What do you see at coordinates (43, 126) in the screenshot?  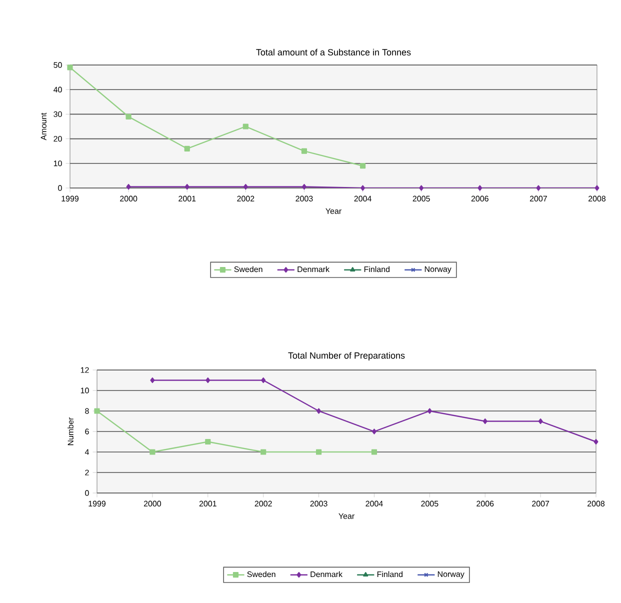 I see `y-axis-title: Amount` at bounding box center [43, 126].